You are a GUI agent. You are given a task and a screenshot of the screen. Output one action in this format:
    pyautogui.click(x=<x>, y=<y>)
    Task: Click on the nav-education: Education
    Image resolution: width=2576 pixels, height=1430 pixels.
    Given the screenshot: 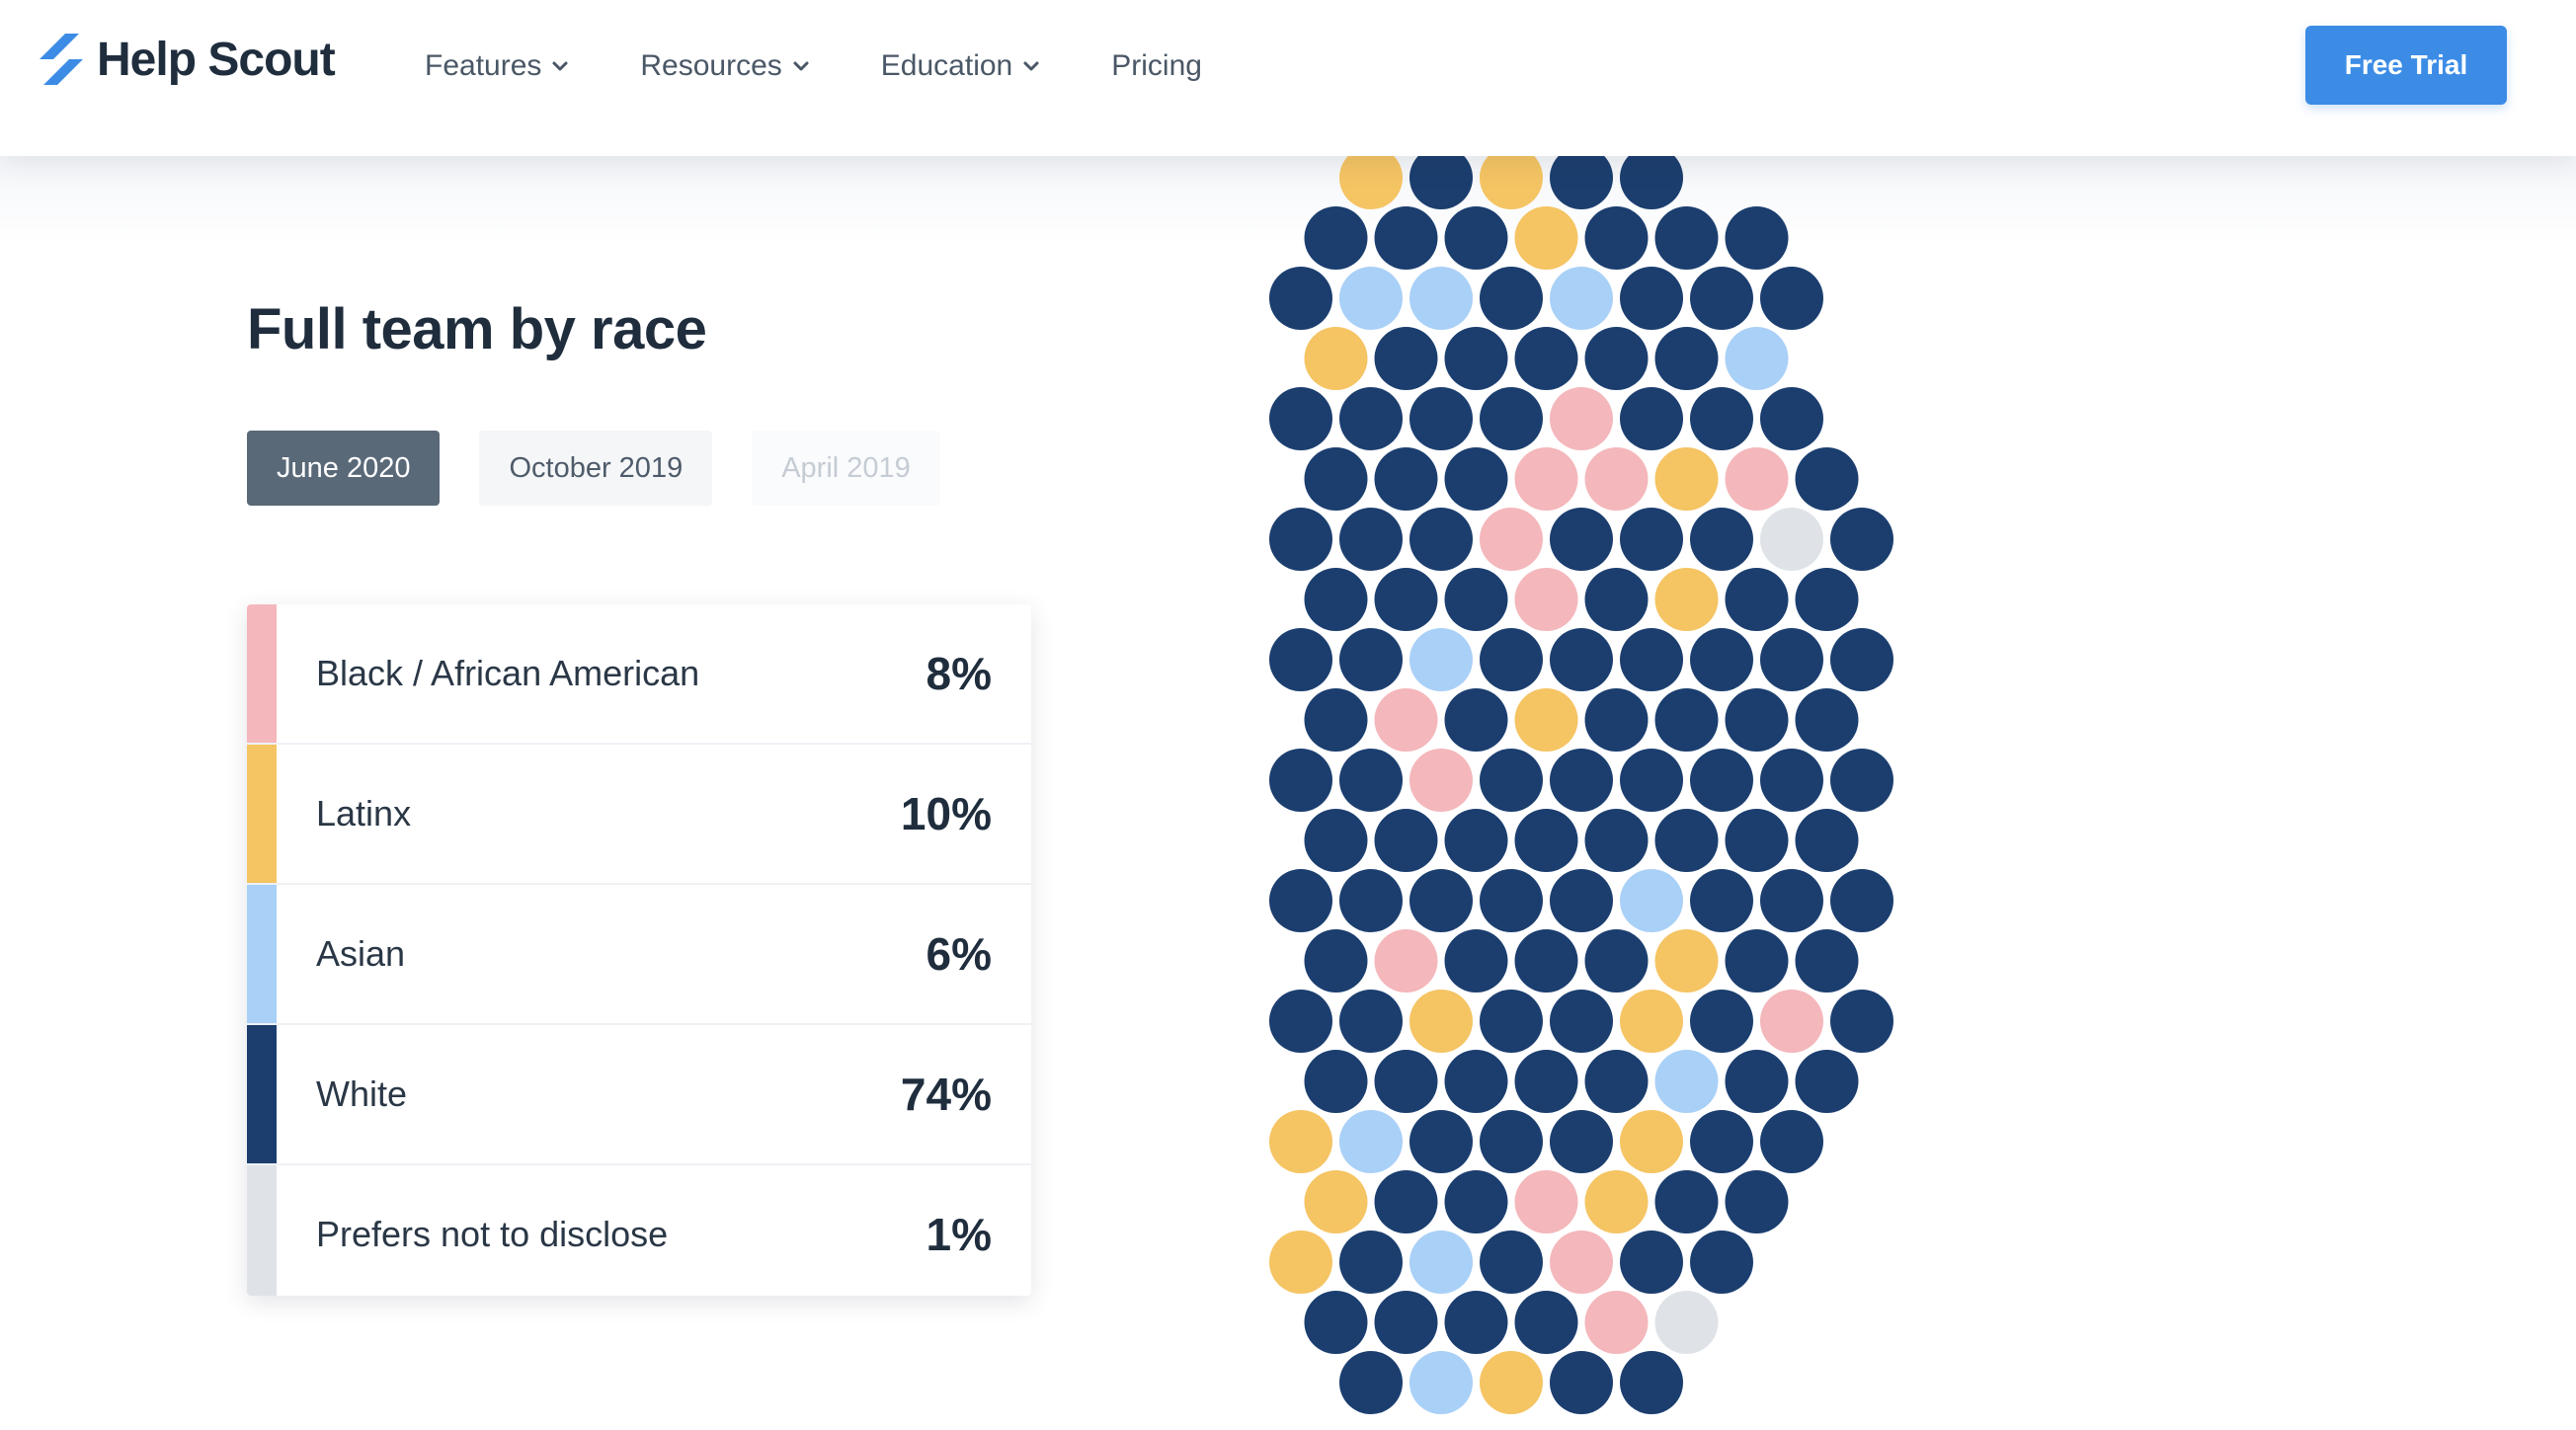 What is the action you would take?
    pyautogui.click(x=960, y=66)
    